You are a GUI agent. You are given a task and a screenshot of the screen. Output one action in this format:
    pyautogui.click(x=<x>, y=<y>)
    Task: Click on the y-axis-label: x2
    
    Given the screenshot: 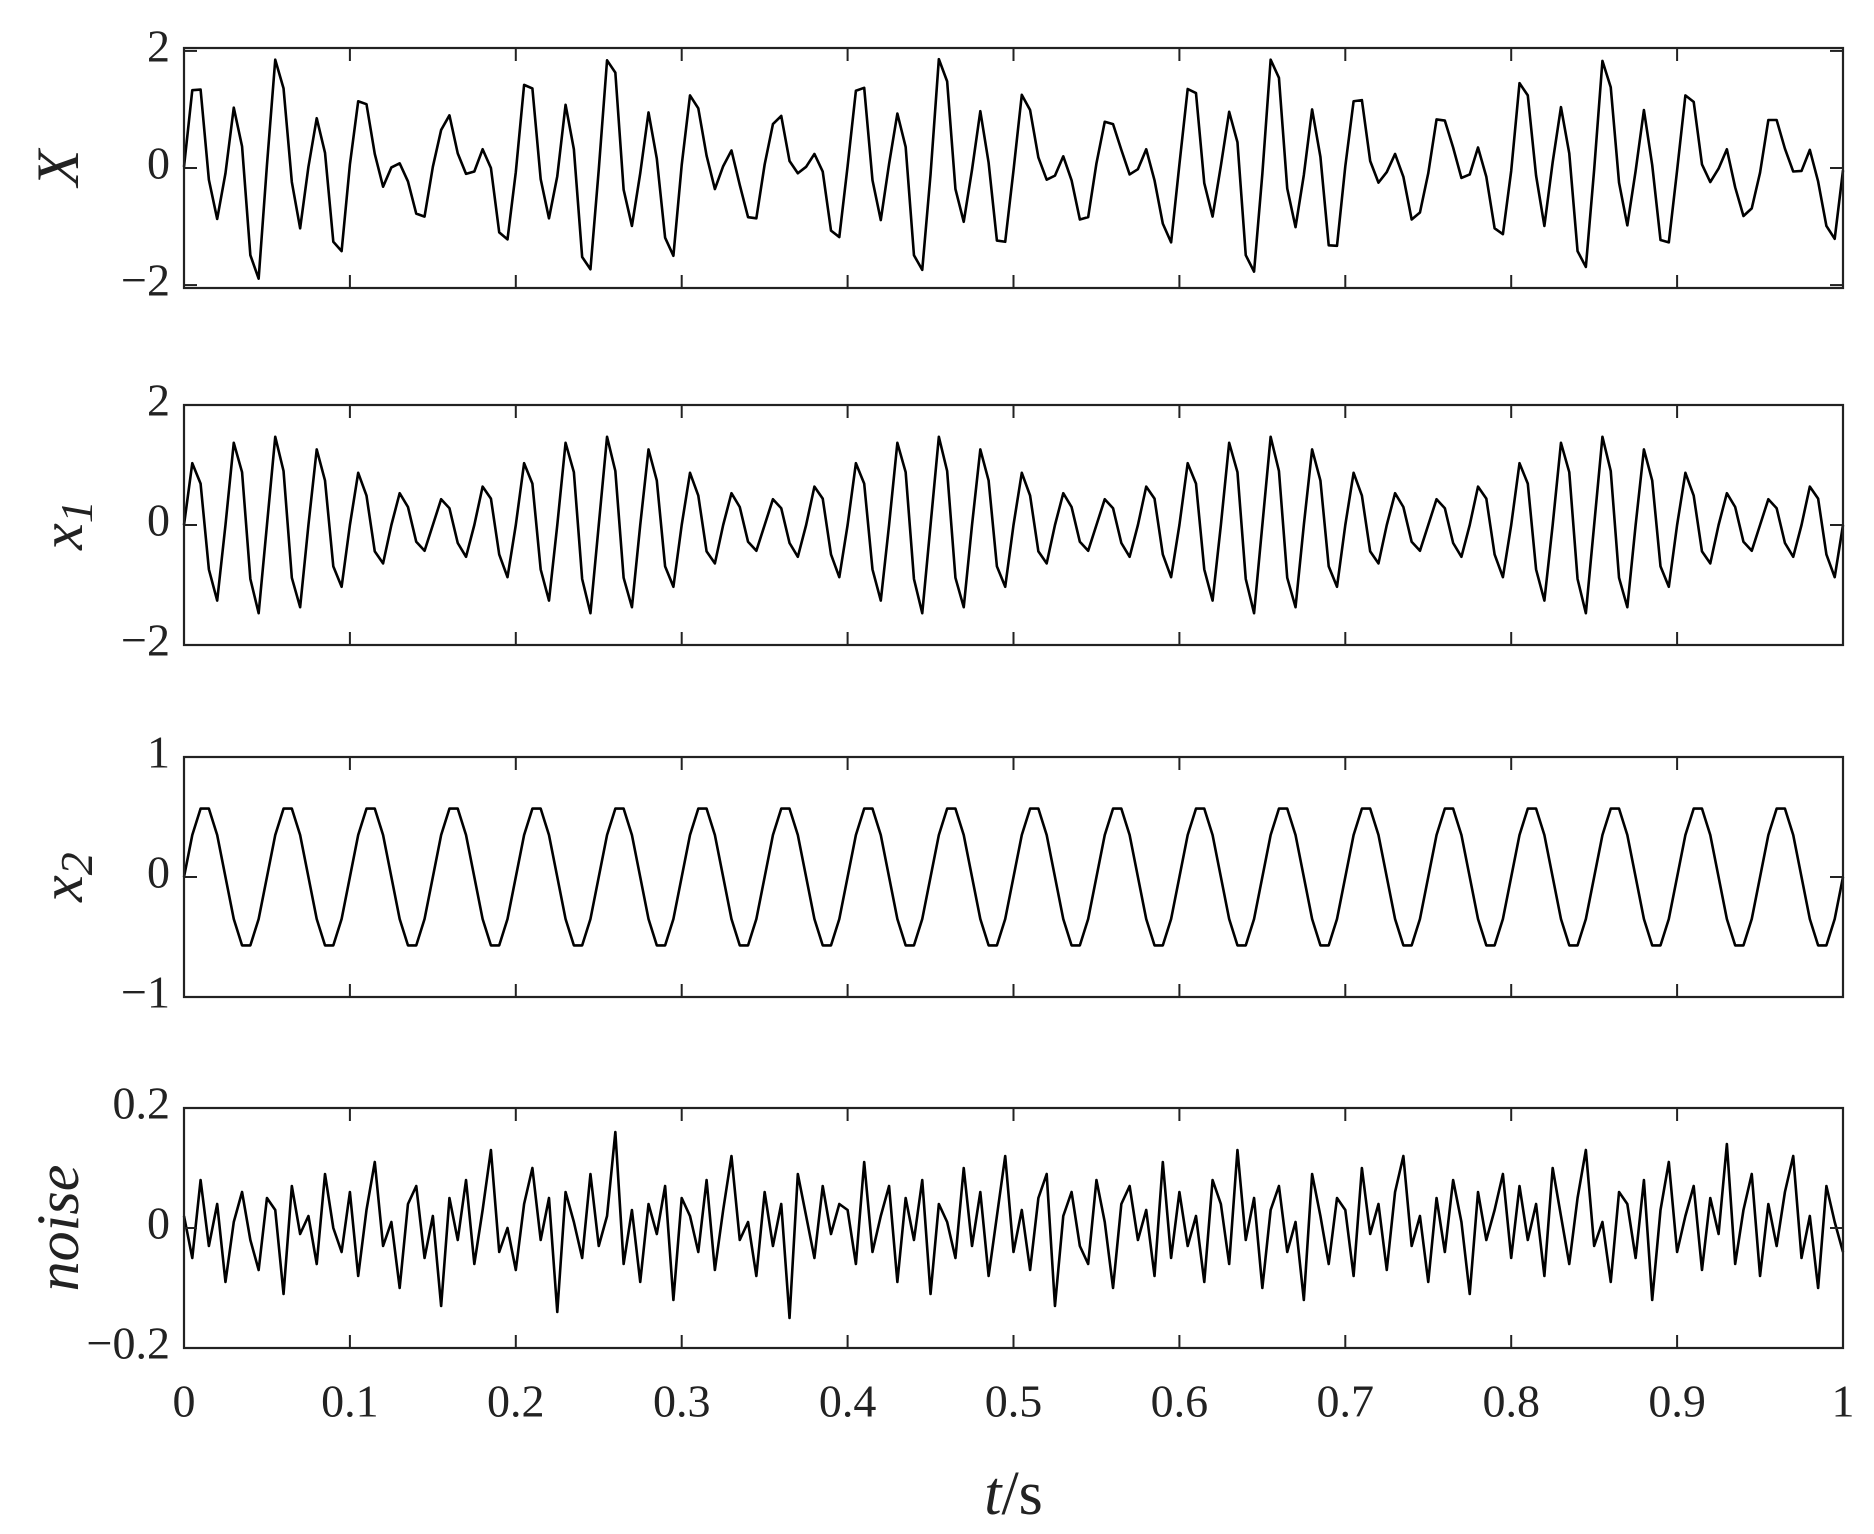 What is the action you would take?
    pyautogui.click(x=65, y=877)
    